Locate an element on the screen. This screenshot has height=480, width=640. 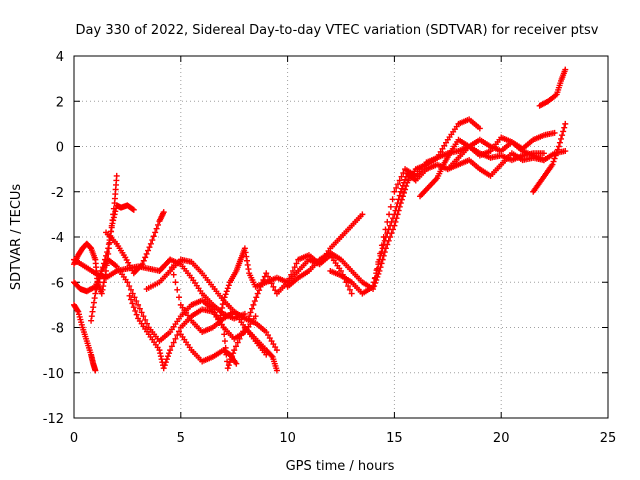
y-tick-label: -12 is located at coordinates (53, 419).